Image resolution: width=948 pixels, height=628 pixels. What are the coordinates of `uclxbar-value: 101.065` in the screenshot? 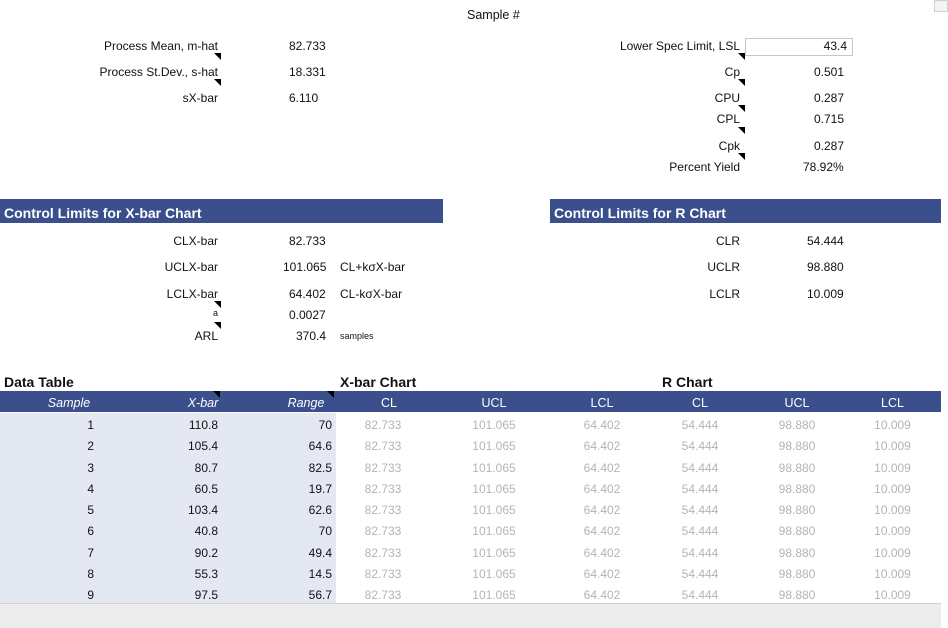 It's located at (305, 267).